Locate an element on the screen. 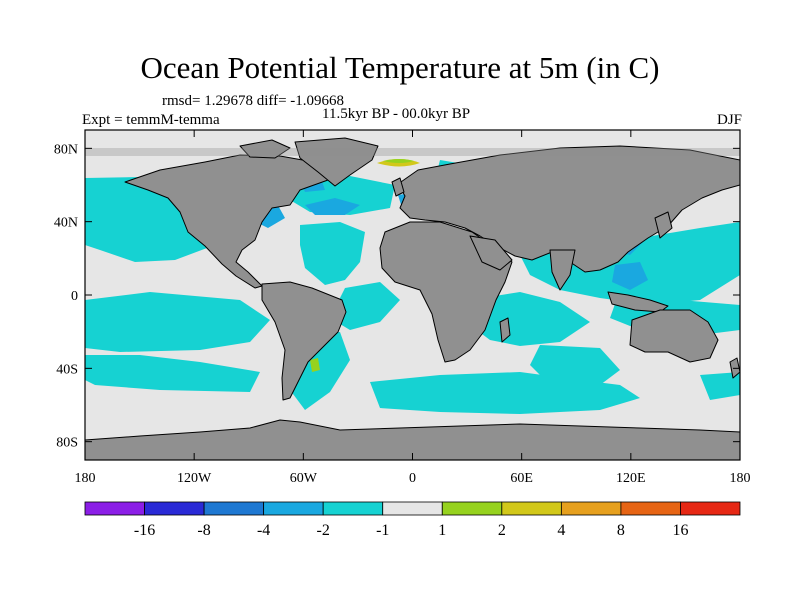 The width and height of the screenshot is (800, 600). colorbar-label: -1 is located at coordinates (382, 530).